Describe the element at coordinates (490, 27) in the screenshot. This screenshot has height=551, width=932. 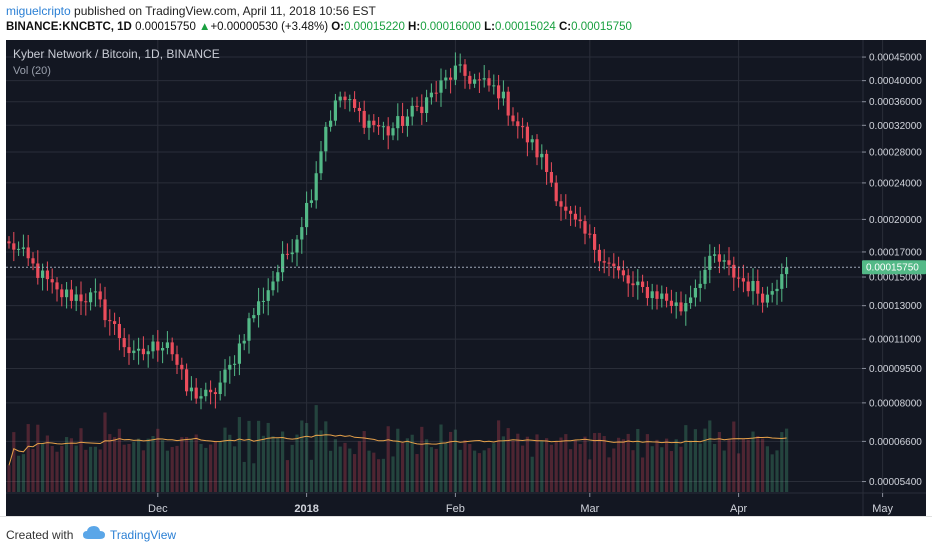
I see `low-label: L:` at that location.